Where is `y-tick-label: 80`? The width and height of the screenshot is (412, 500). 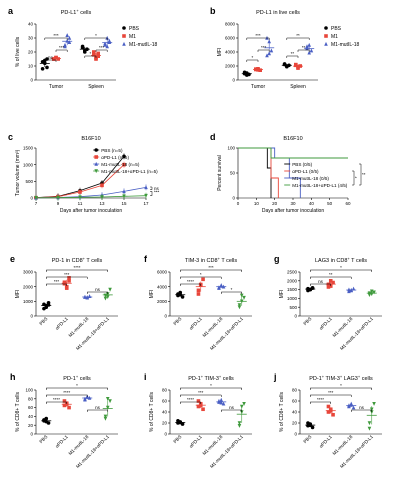
y-tick-label: 80 is located at coordinates (165, 390).